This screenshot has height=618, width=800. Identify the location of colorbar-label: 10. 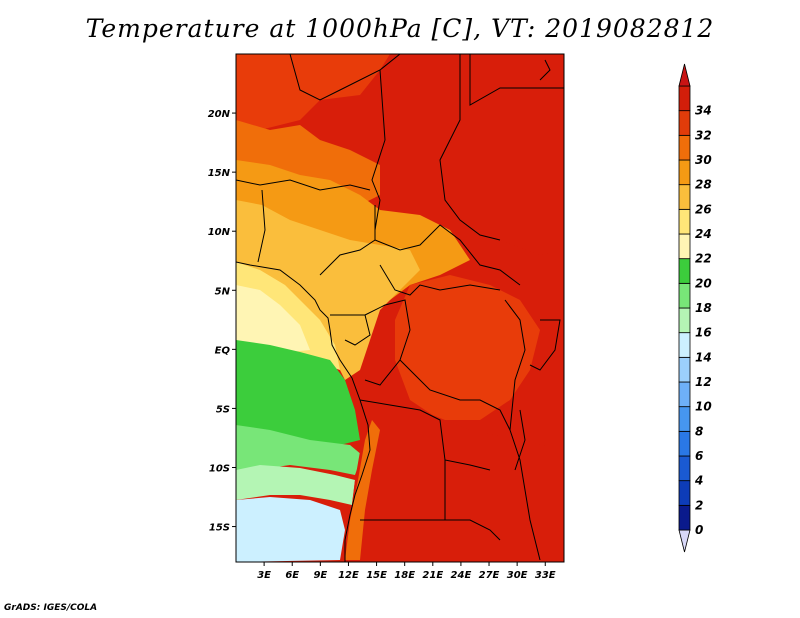
(703, 407).